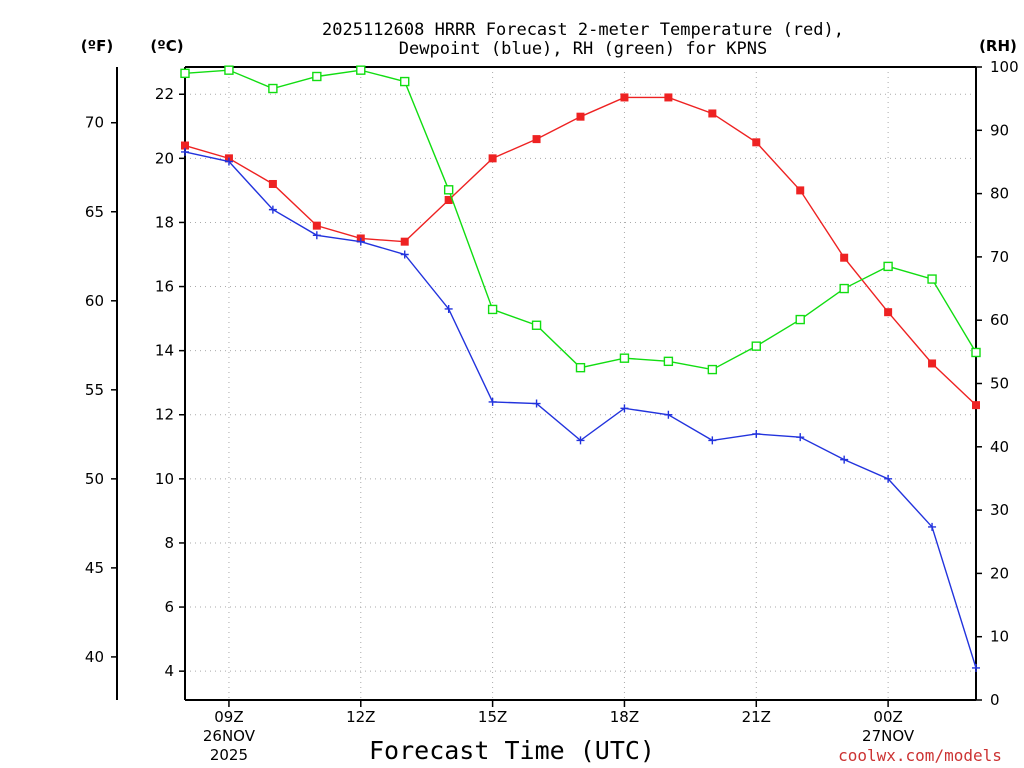  I want to click on rh-tick-label: 30, so click(999, 510).